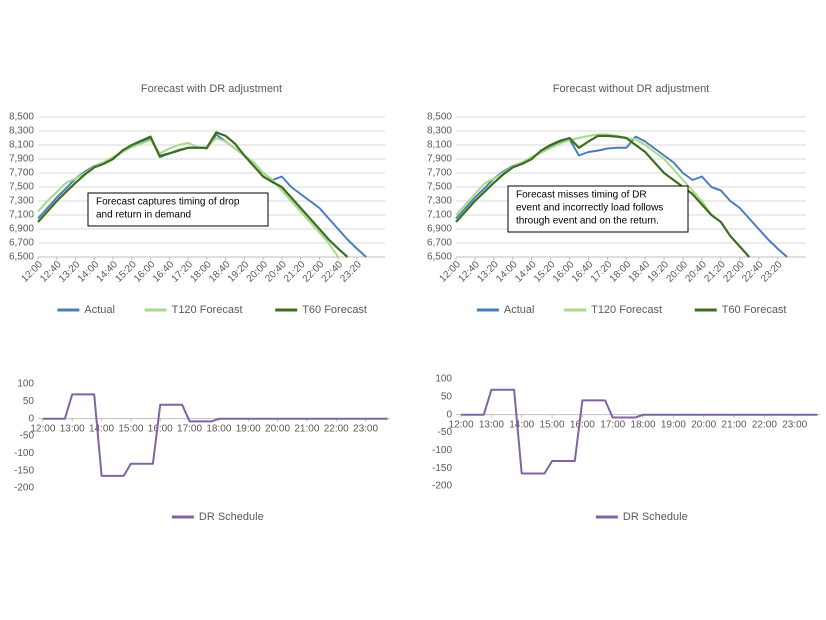 This screenshot has width=826, height=620. I want to click on annotation: Forecast misses timing of DR, so click(581, 195).